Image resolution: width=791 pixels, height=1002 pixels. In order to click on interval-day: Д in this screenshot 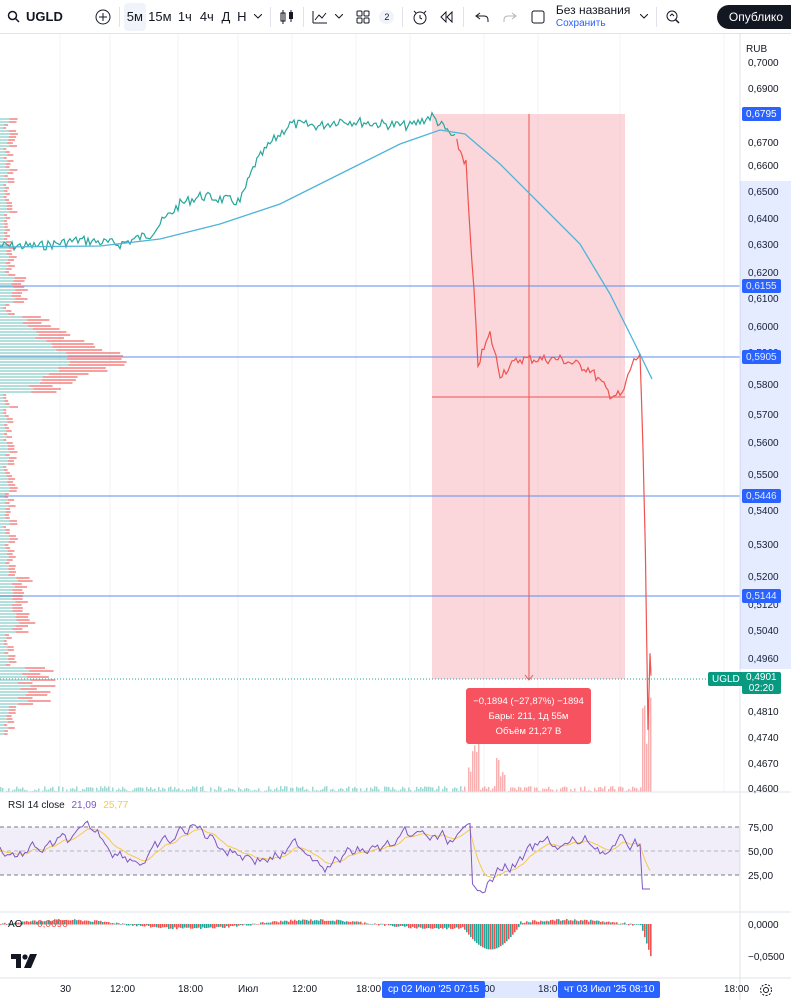, I will do `click(226, 17)`.